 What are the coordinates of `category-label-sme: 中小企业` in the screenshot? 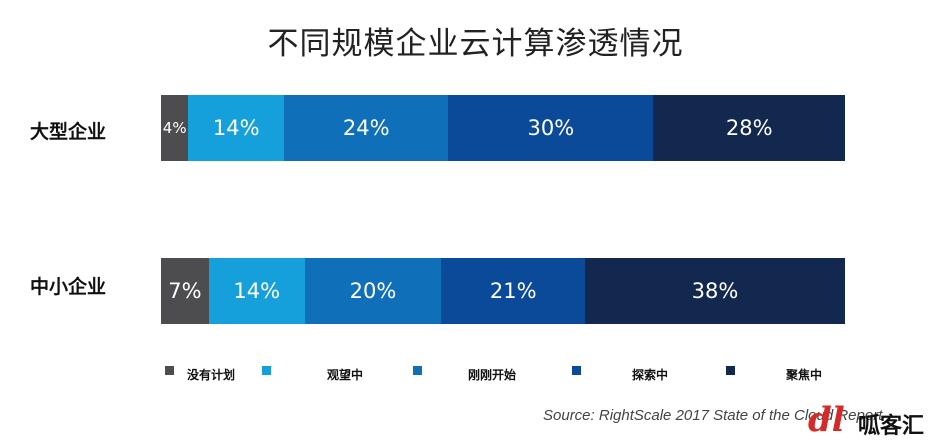 It's located at (68, 287).